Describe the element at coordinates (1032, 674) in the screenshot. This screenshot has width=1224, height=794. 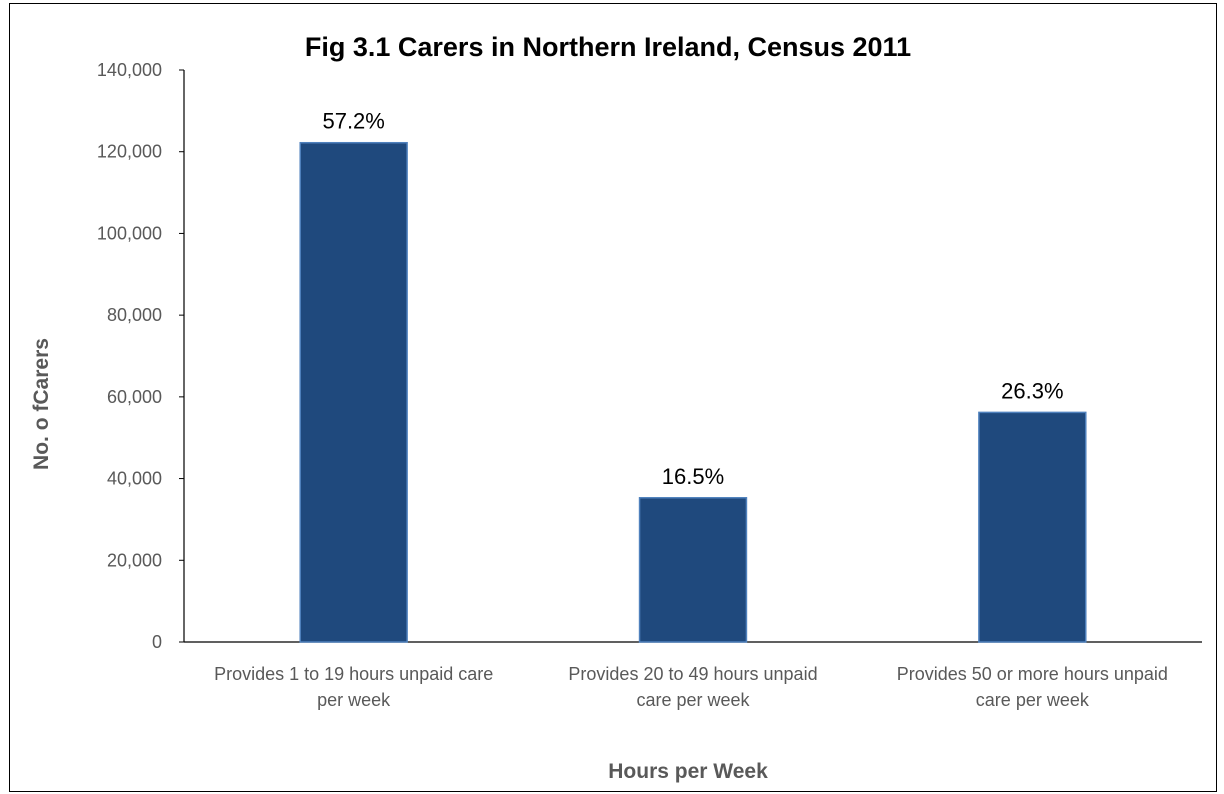
I see `x-tick-label-line: Provides 50 or more hours unpaid` at that location.